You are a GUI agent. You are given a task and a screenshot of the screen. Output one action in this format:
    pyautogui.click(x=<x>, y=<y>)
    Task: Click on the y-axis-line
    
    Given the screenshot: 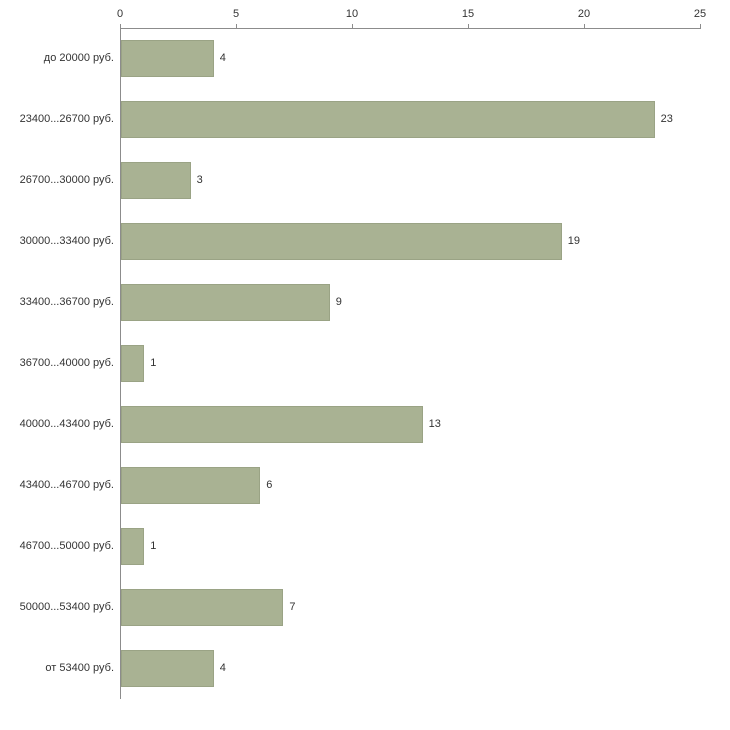 What is the action you would take?
    pyautogui.click(x=120, y=363)
    